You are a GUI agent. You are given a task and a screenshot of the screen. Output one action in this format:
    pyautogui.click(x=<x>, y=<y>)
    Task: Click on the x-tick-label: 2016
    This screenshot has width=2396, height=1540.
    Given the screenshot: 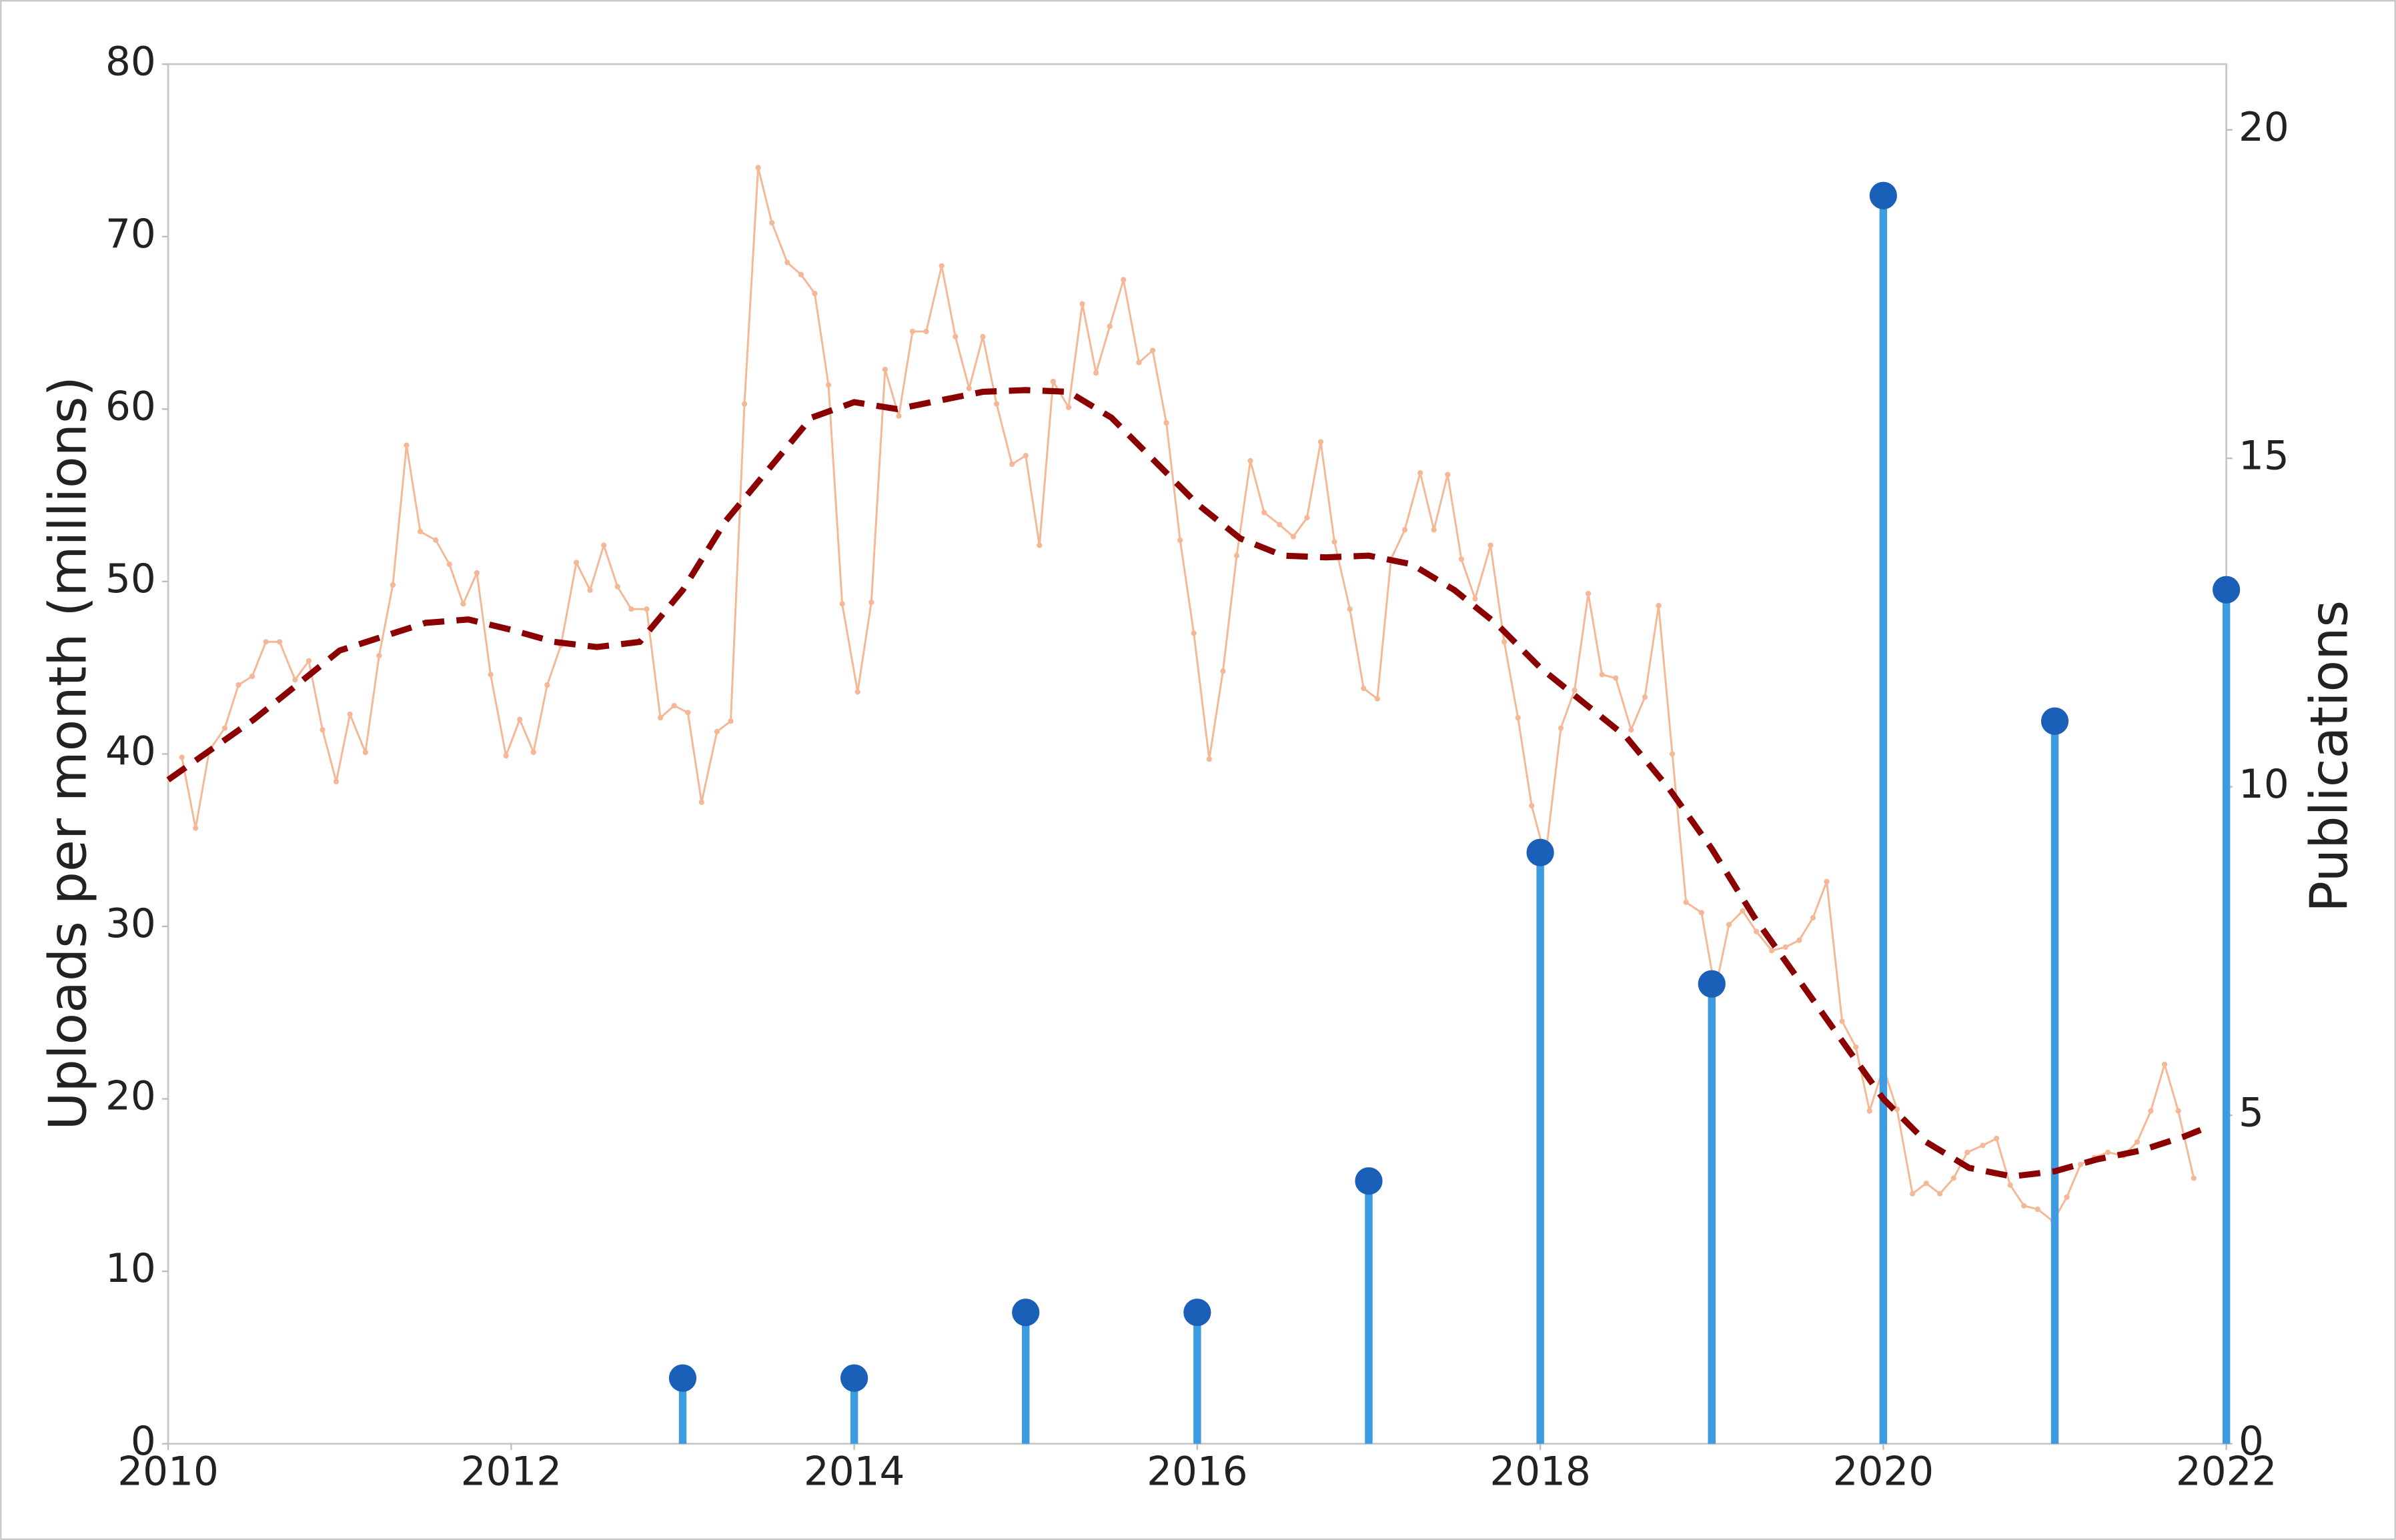 What is the action you would take?
    pyautogui.click(x=1197, y=1472)
    